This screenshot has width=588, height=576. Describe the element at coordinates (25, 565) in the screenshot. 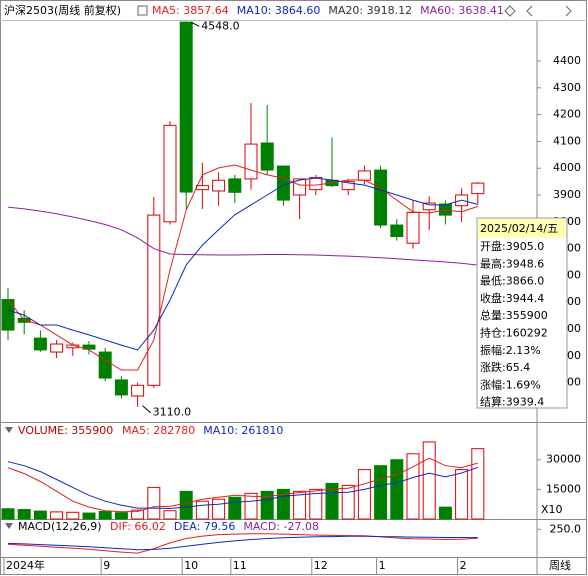

I see `x-tick-label: 2024年` at that location.